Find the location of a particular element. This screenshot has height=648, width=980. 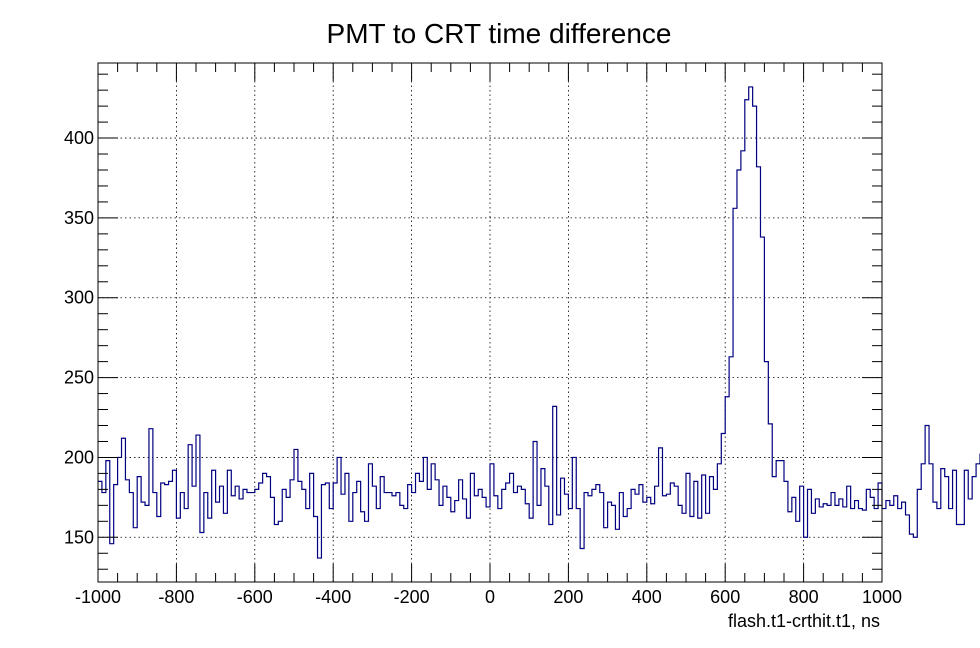

x-tick-label: -200 is located at coordinates (412, 597).